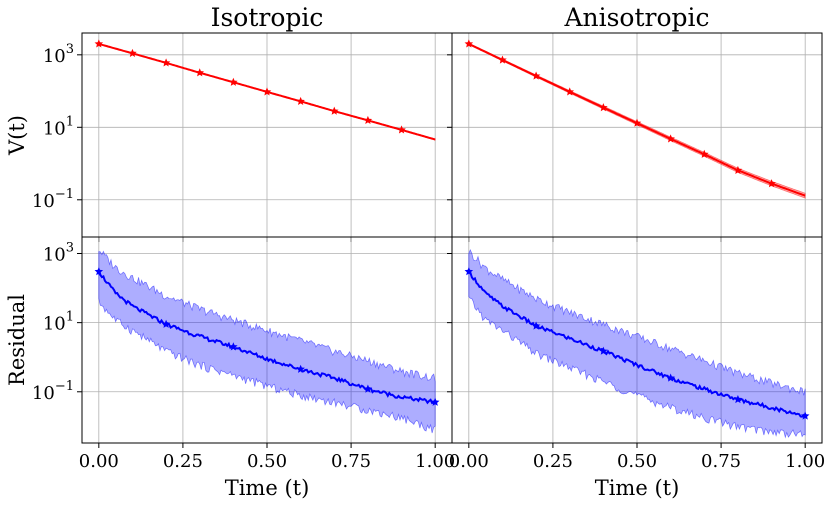 This screenshot has width=830, height=505. I want to click on panel-title: Isotropic, so click(267, 17).